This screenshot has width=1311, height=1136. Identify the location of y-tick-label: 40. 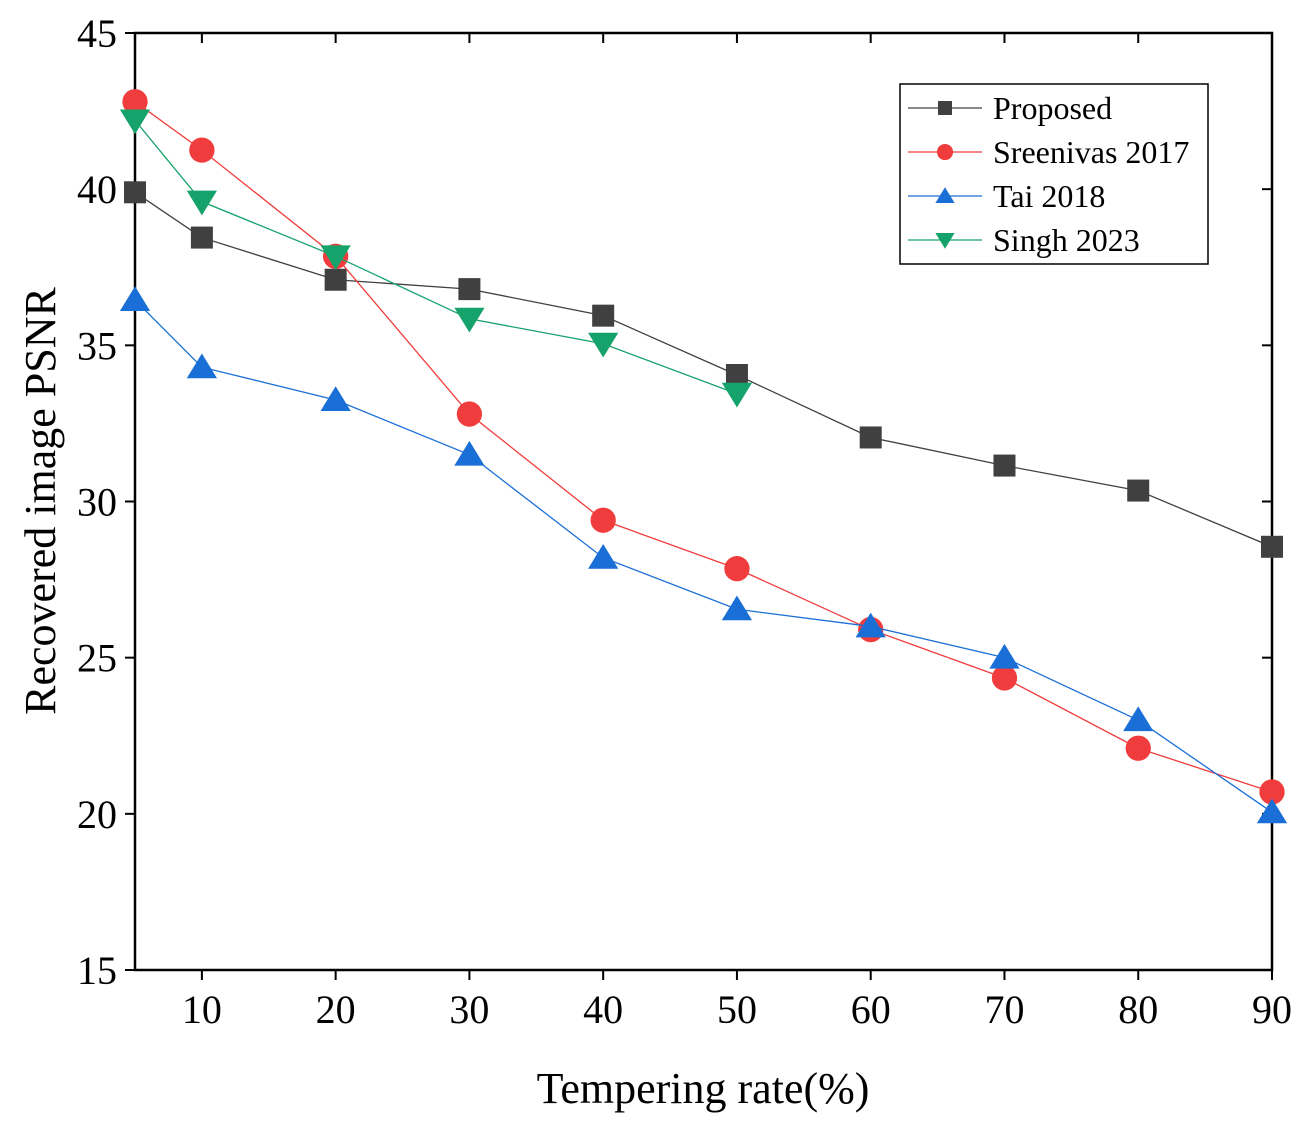
(97, 189).